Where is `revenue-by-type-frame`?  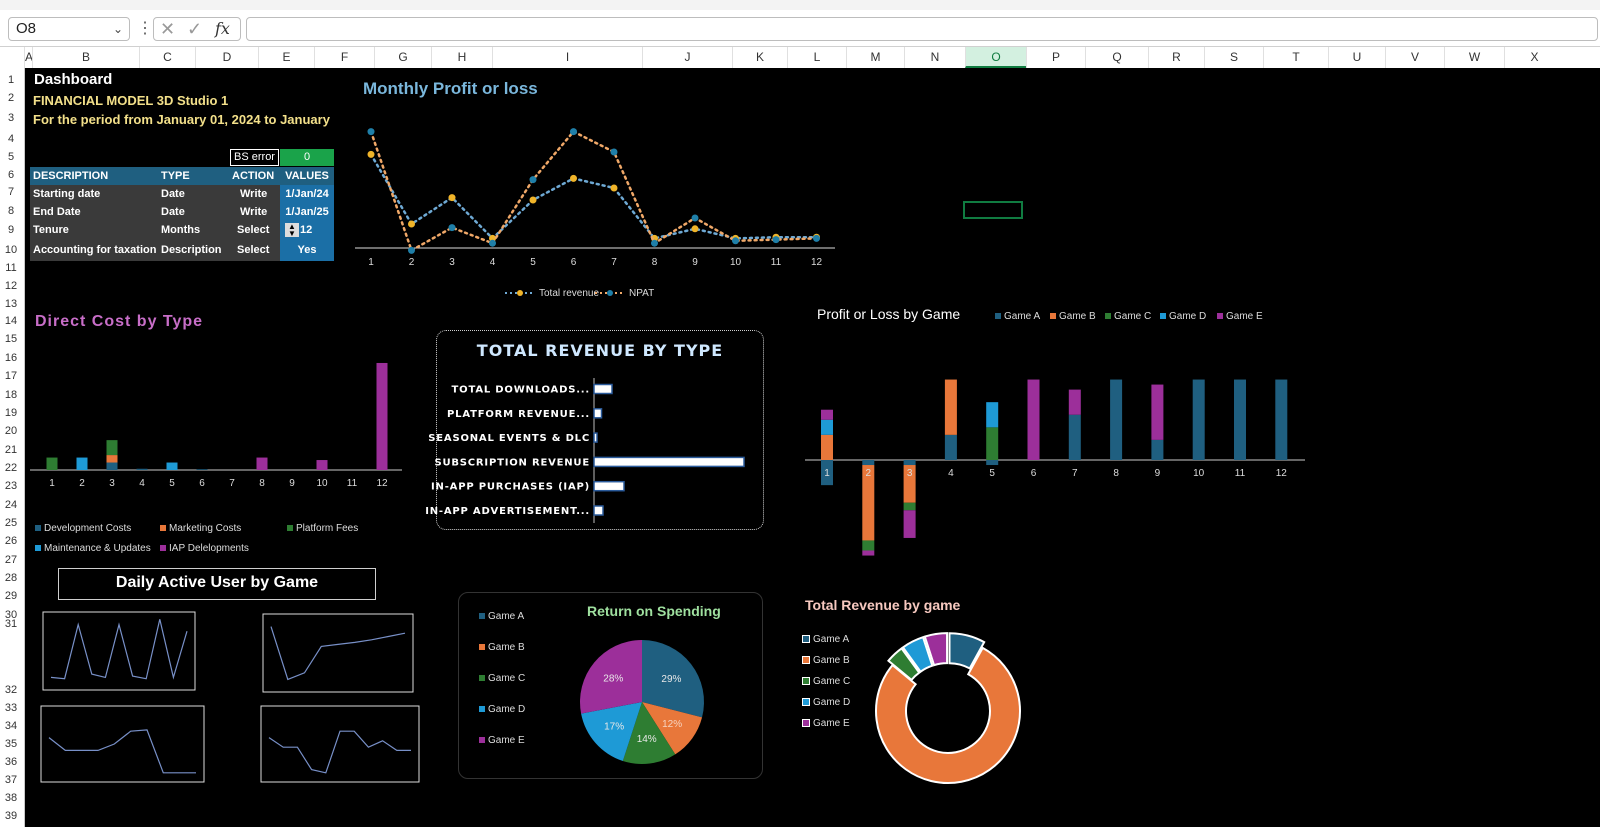
revenue-by-type-frame is located at coordinates (600, 430).